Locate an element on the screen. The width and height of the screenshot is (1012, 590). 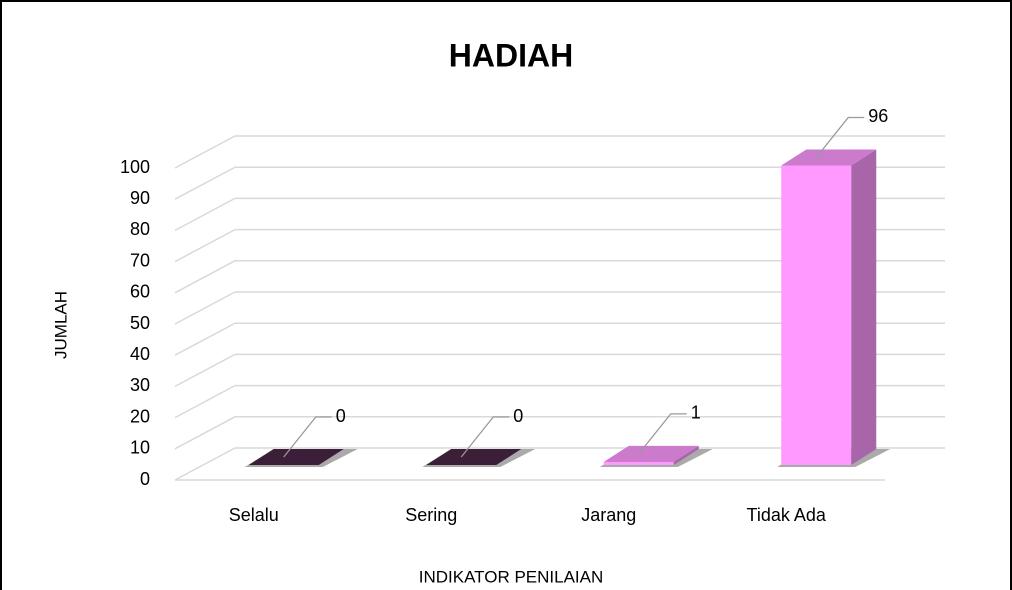
y-tick-label: 90 is located at coordinates (140, 198).